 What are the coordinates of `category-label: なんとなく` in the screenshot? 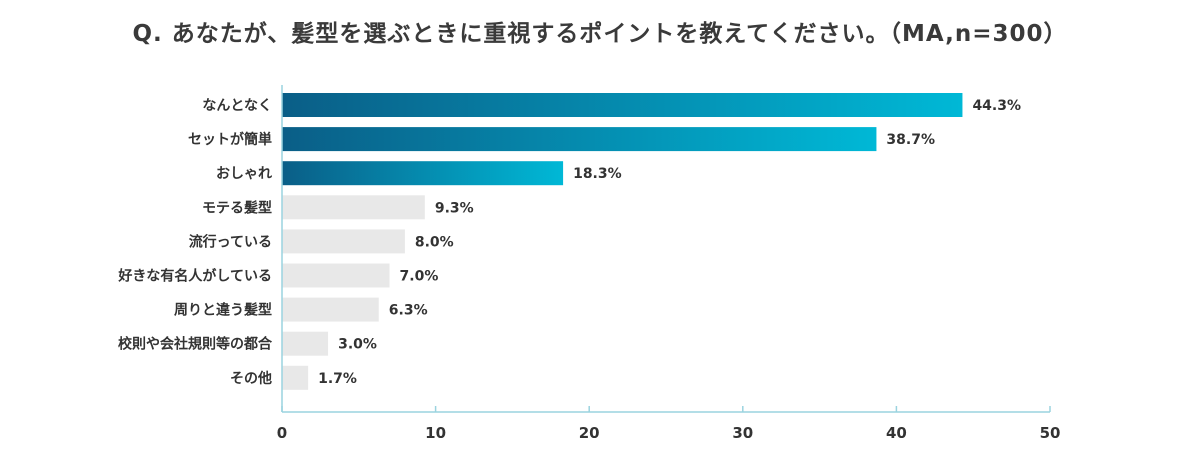 It's located at (237, 106).